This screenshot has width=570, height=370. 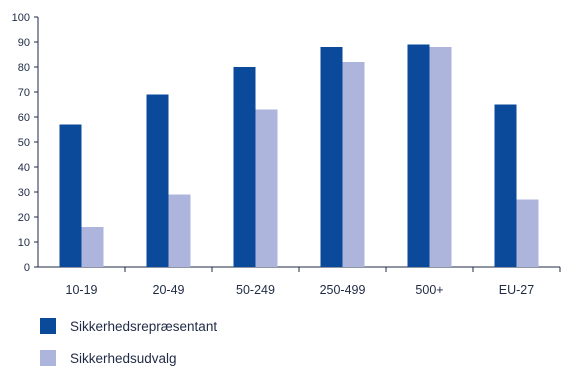 I want to click on legend-item-series-2: Sikkerhedsudvalg, so click(x=108, y=358).